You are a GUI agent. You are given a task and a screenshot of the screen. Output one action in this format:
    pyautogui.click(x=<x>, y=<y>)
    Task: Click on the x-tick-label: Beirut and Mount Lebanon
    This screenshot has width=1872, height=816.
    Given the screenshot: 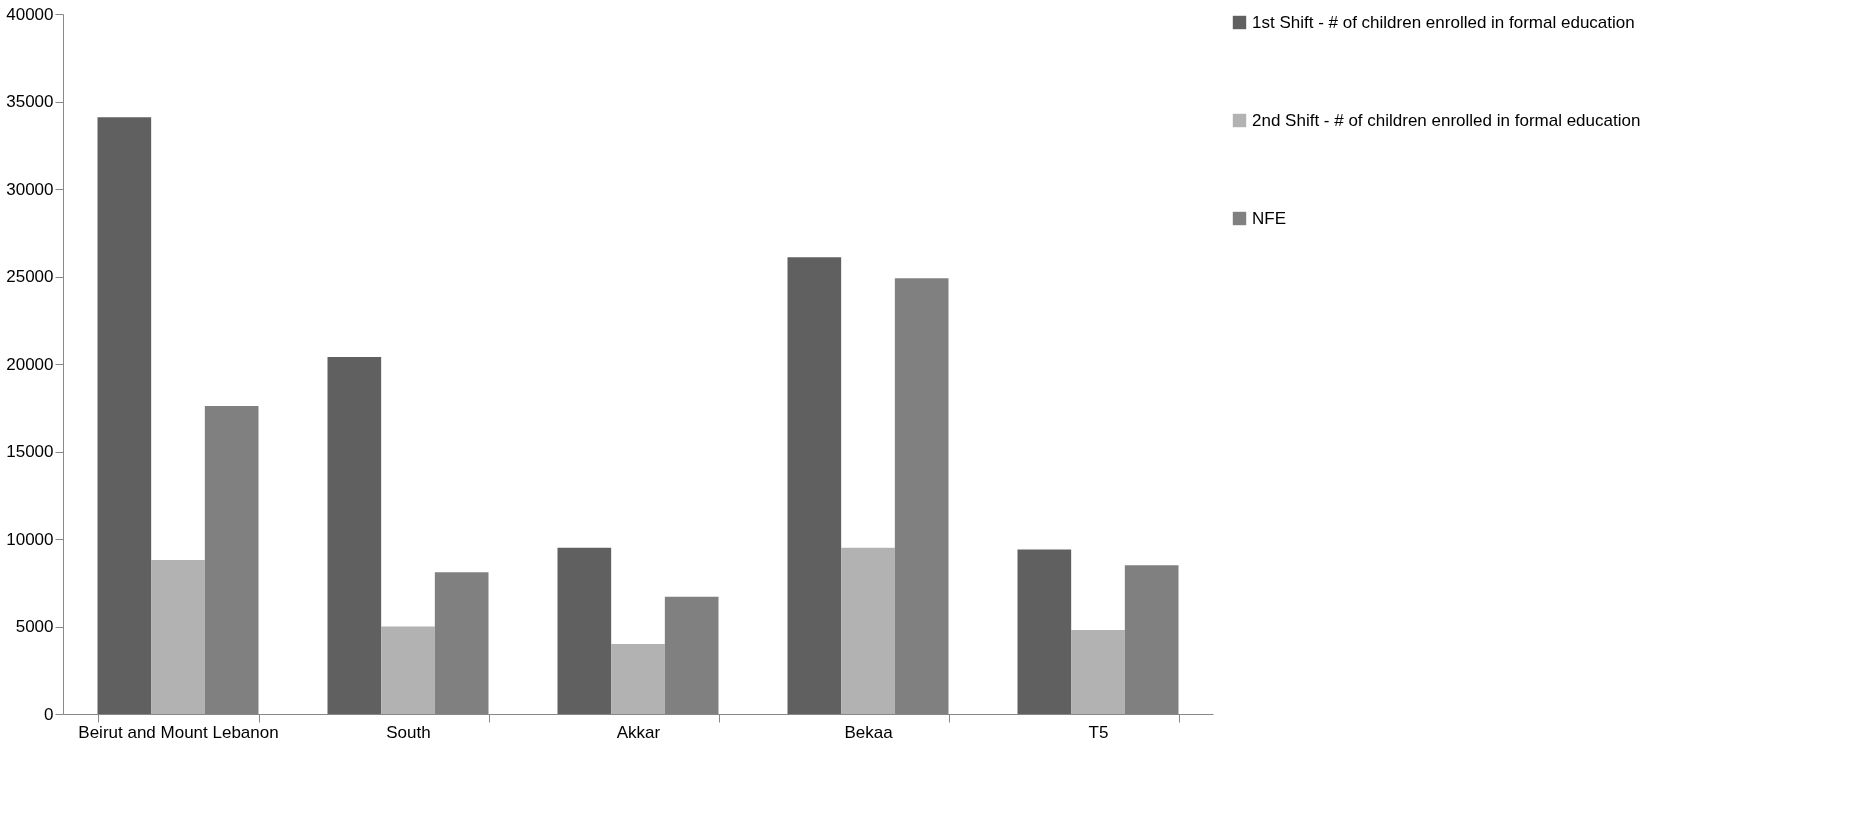 What is the action you would take?
    pyautogui.click(x=178, y=732)
    